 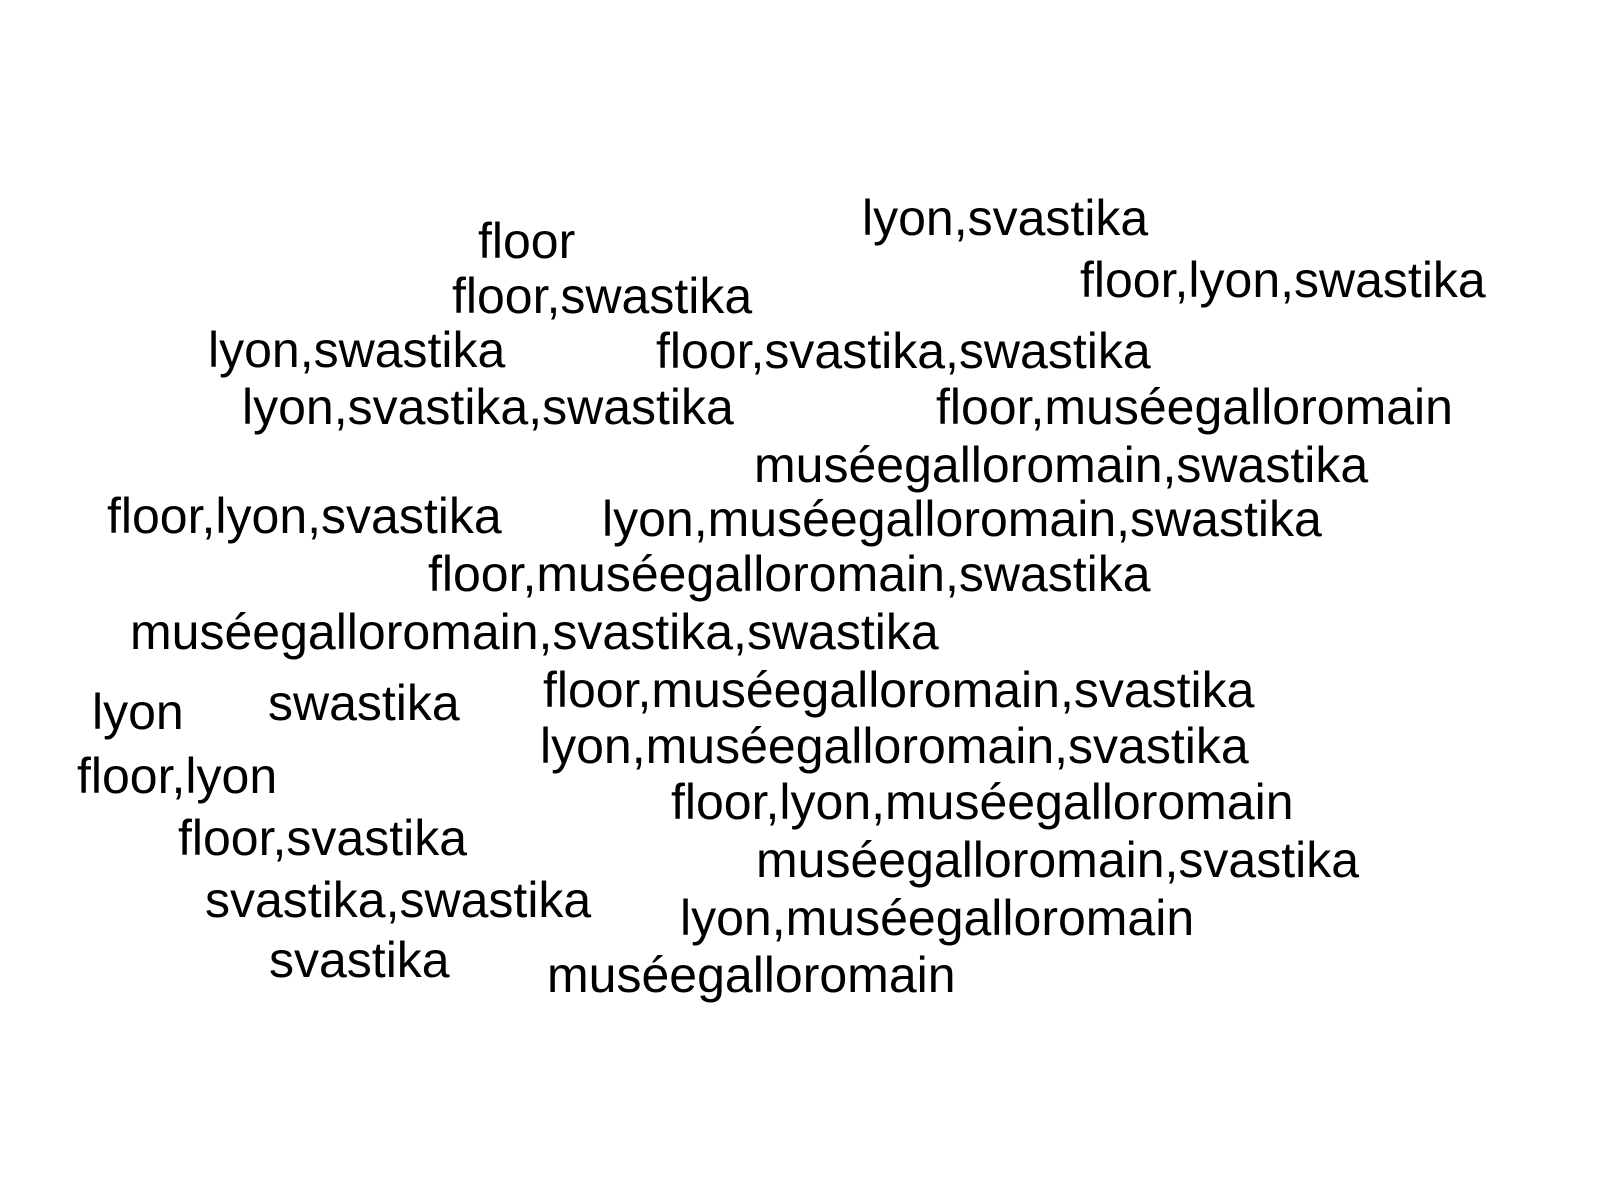 I want to click on word-lyon-museegalloromain: lyon,muséegalloromain, so click(x=937, y=918).